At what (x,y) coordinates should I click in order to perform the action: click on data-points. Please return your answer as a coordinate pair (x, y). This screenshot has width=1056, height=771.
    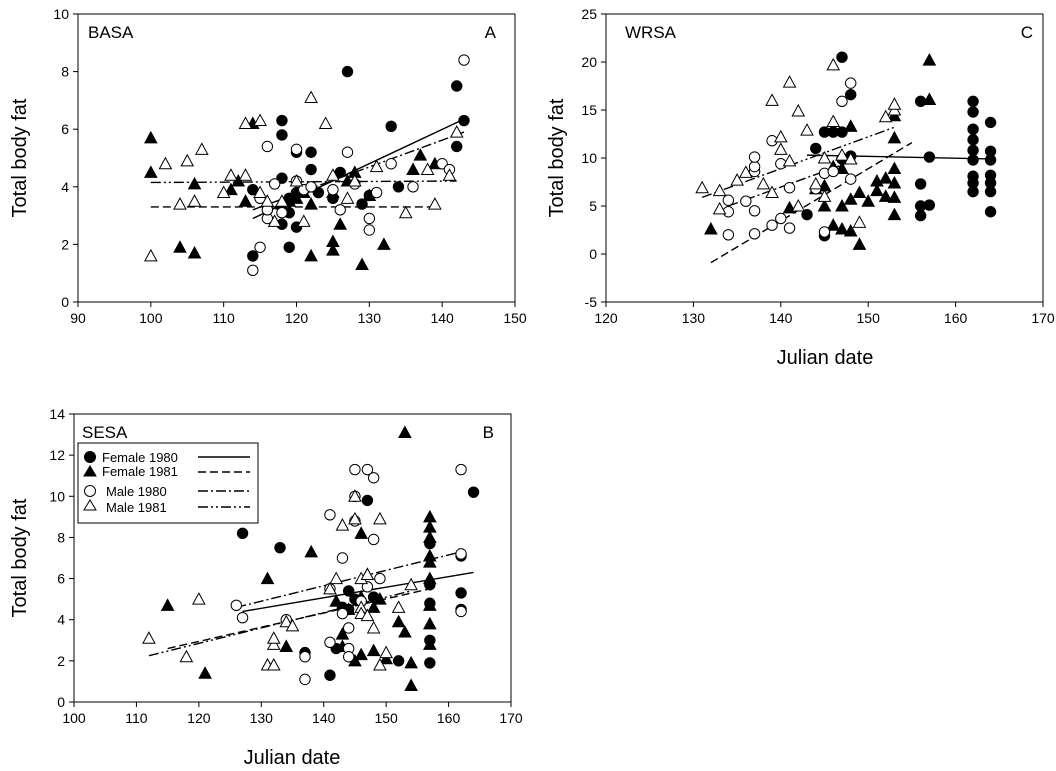
    Looking at the image, I should click on (311, 558).